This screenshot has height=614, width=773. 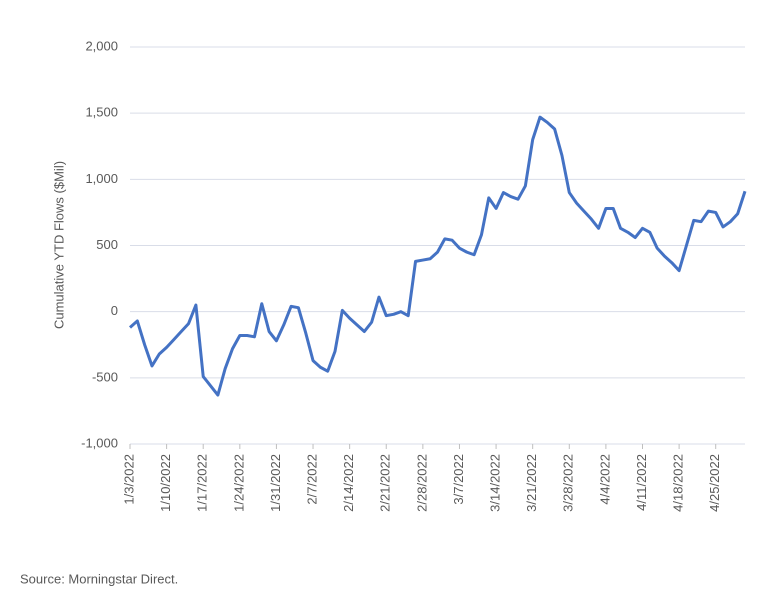 What do you see at coordinates (495, 483) in the screenshot?
I see `x-tick-label: 3/14/2022` at bounding box center [495, 483].